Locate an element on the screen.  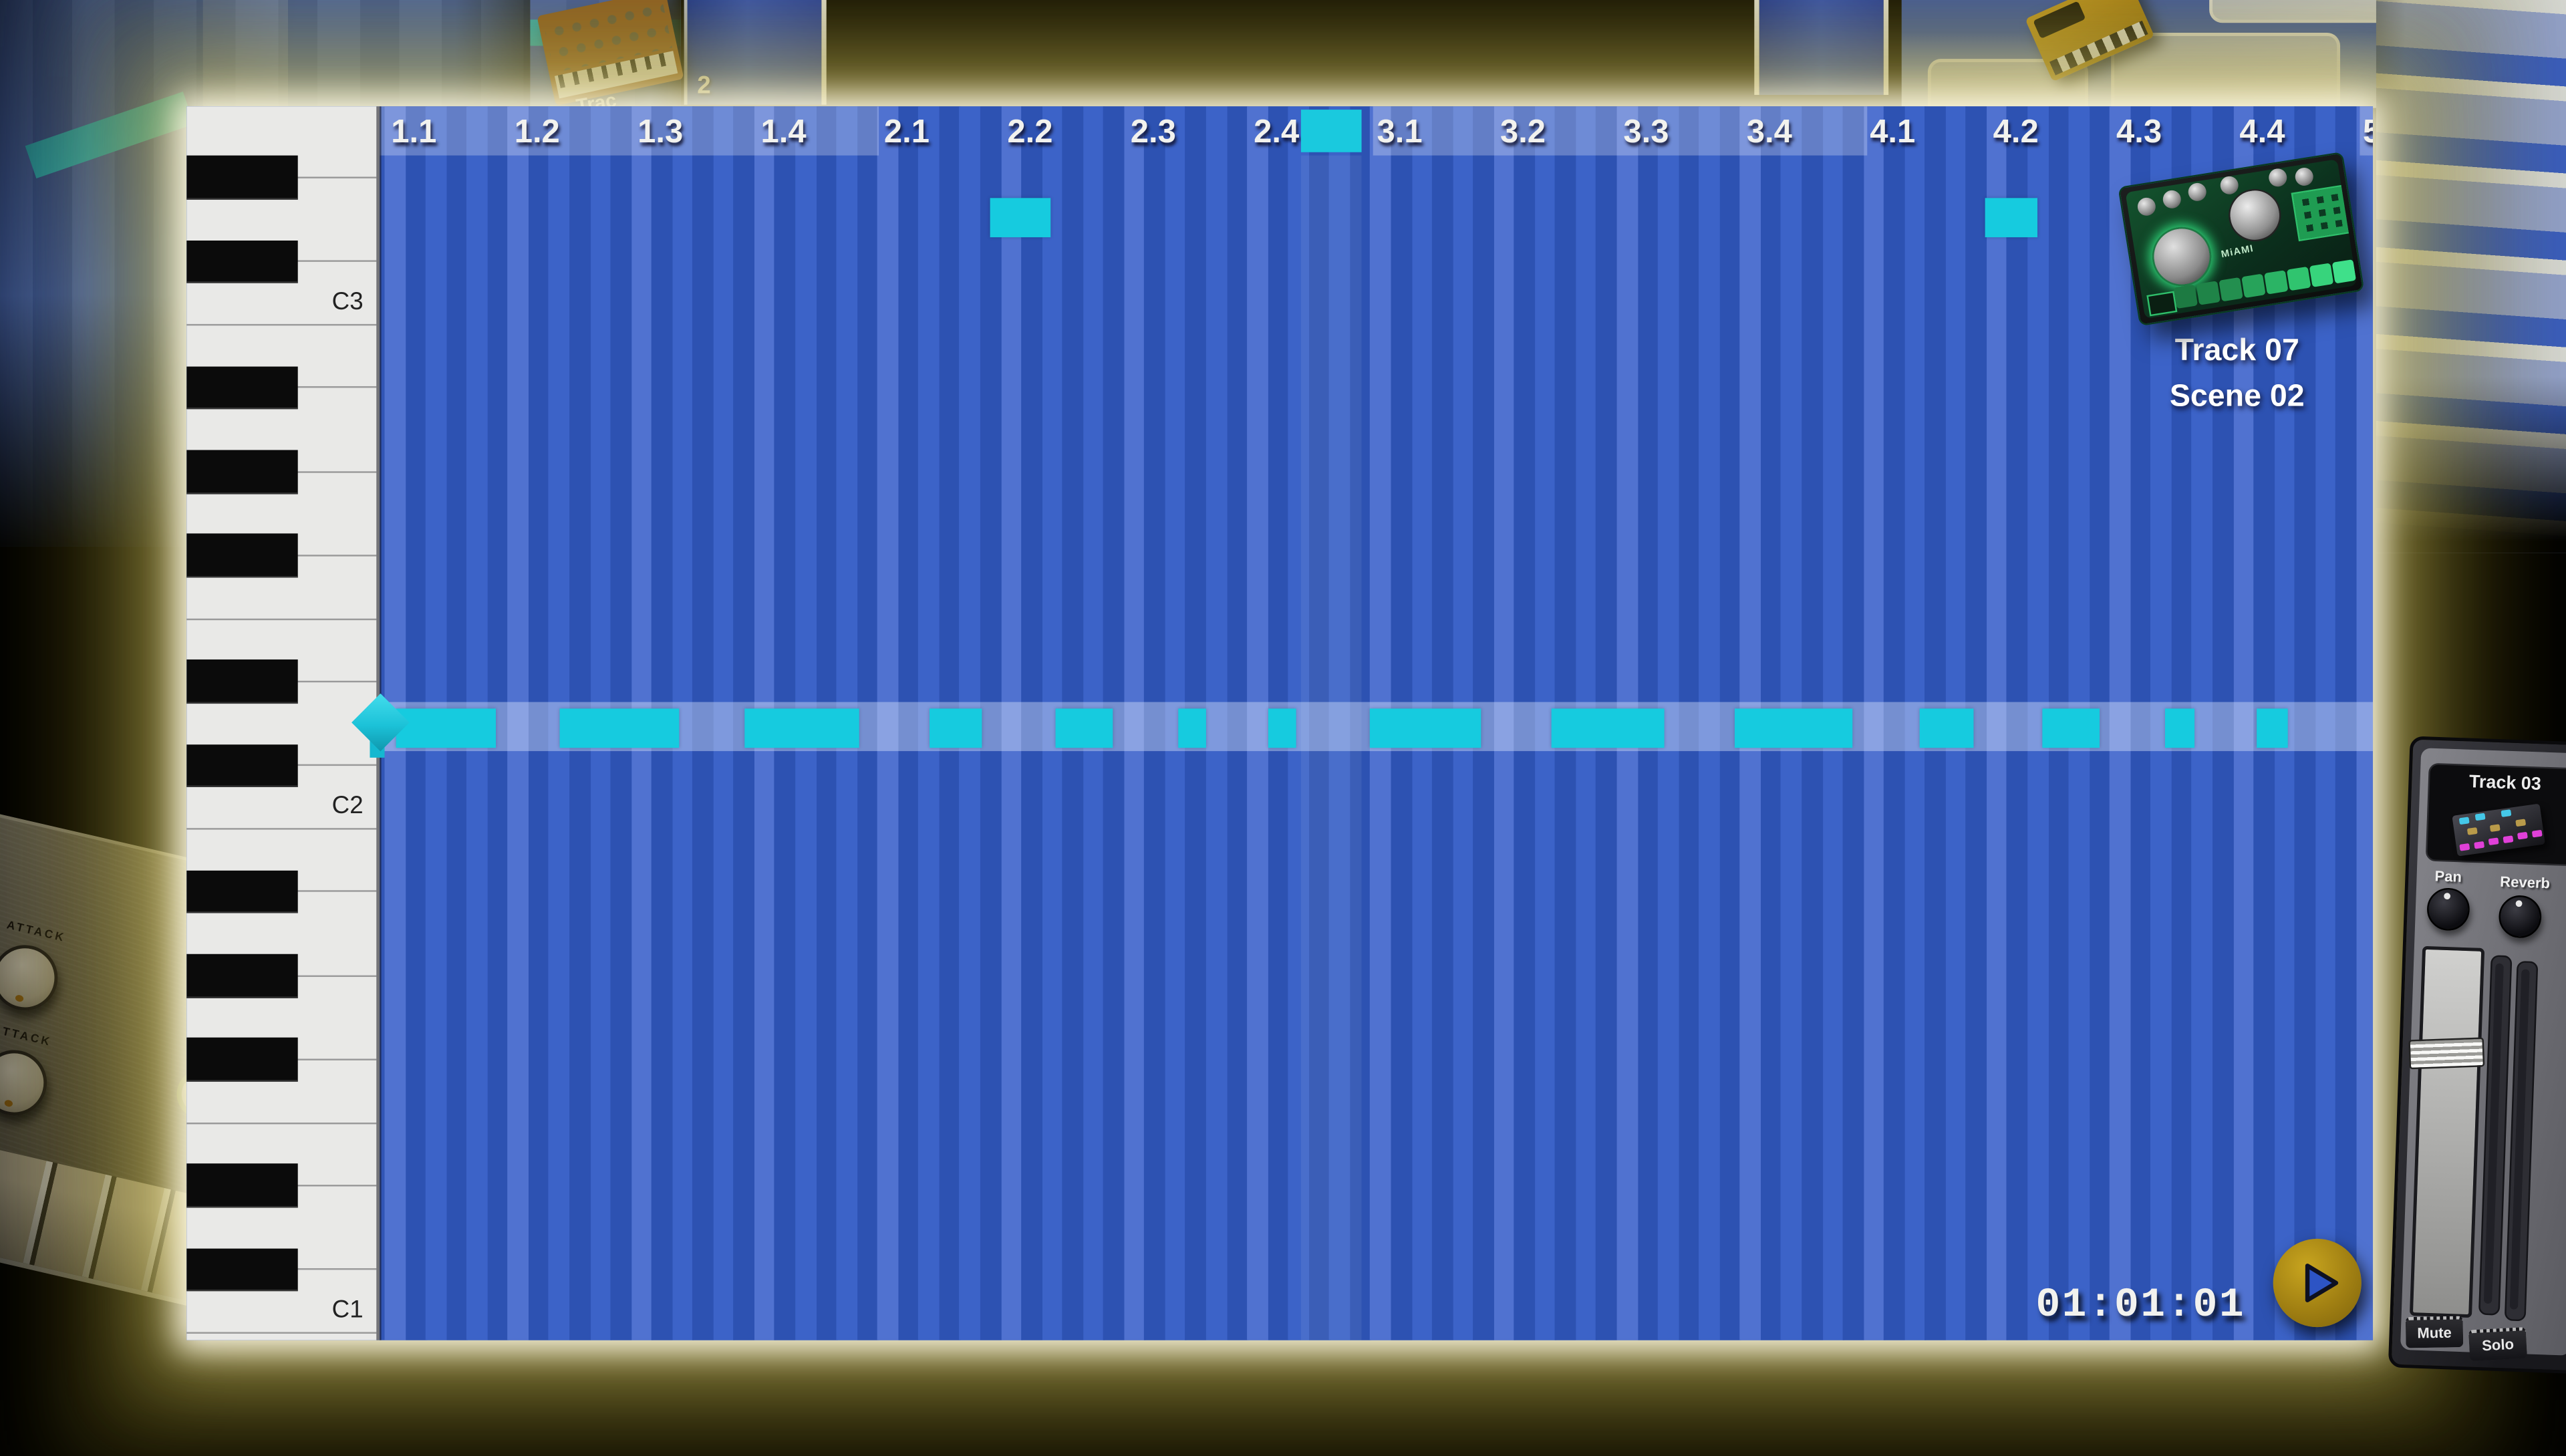
play-button is located at coordinates (2317, 1283).